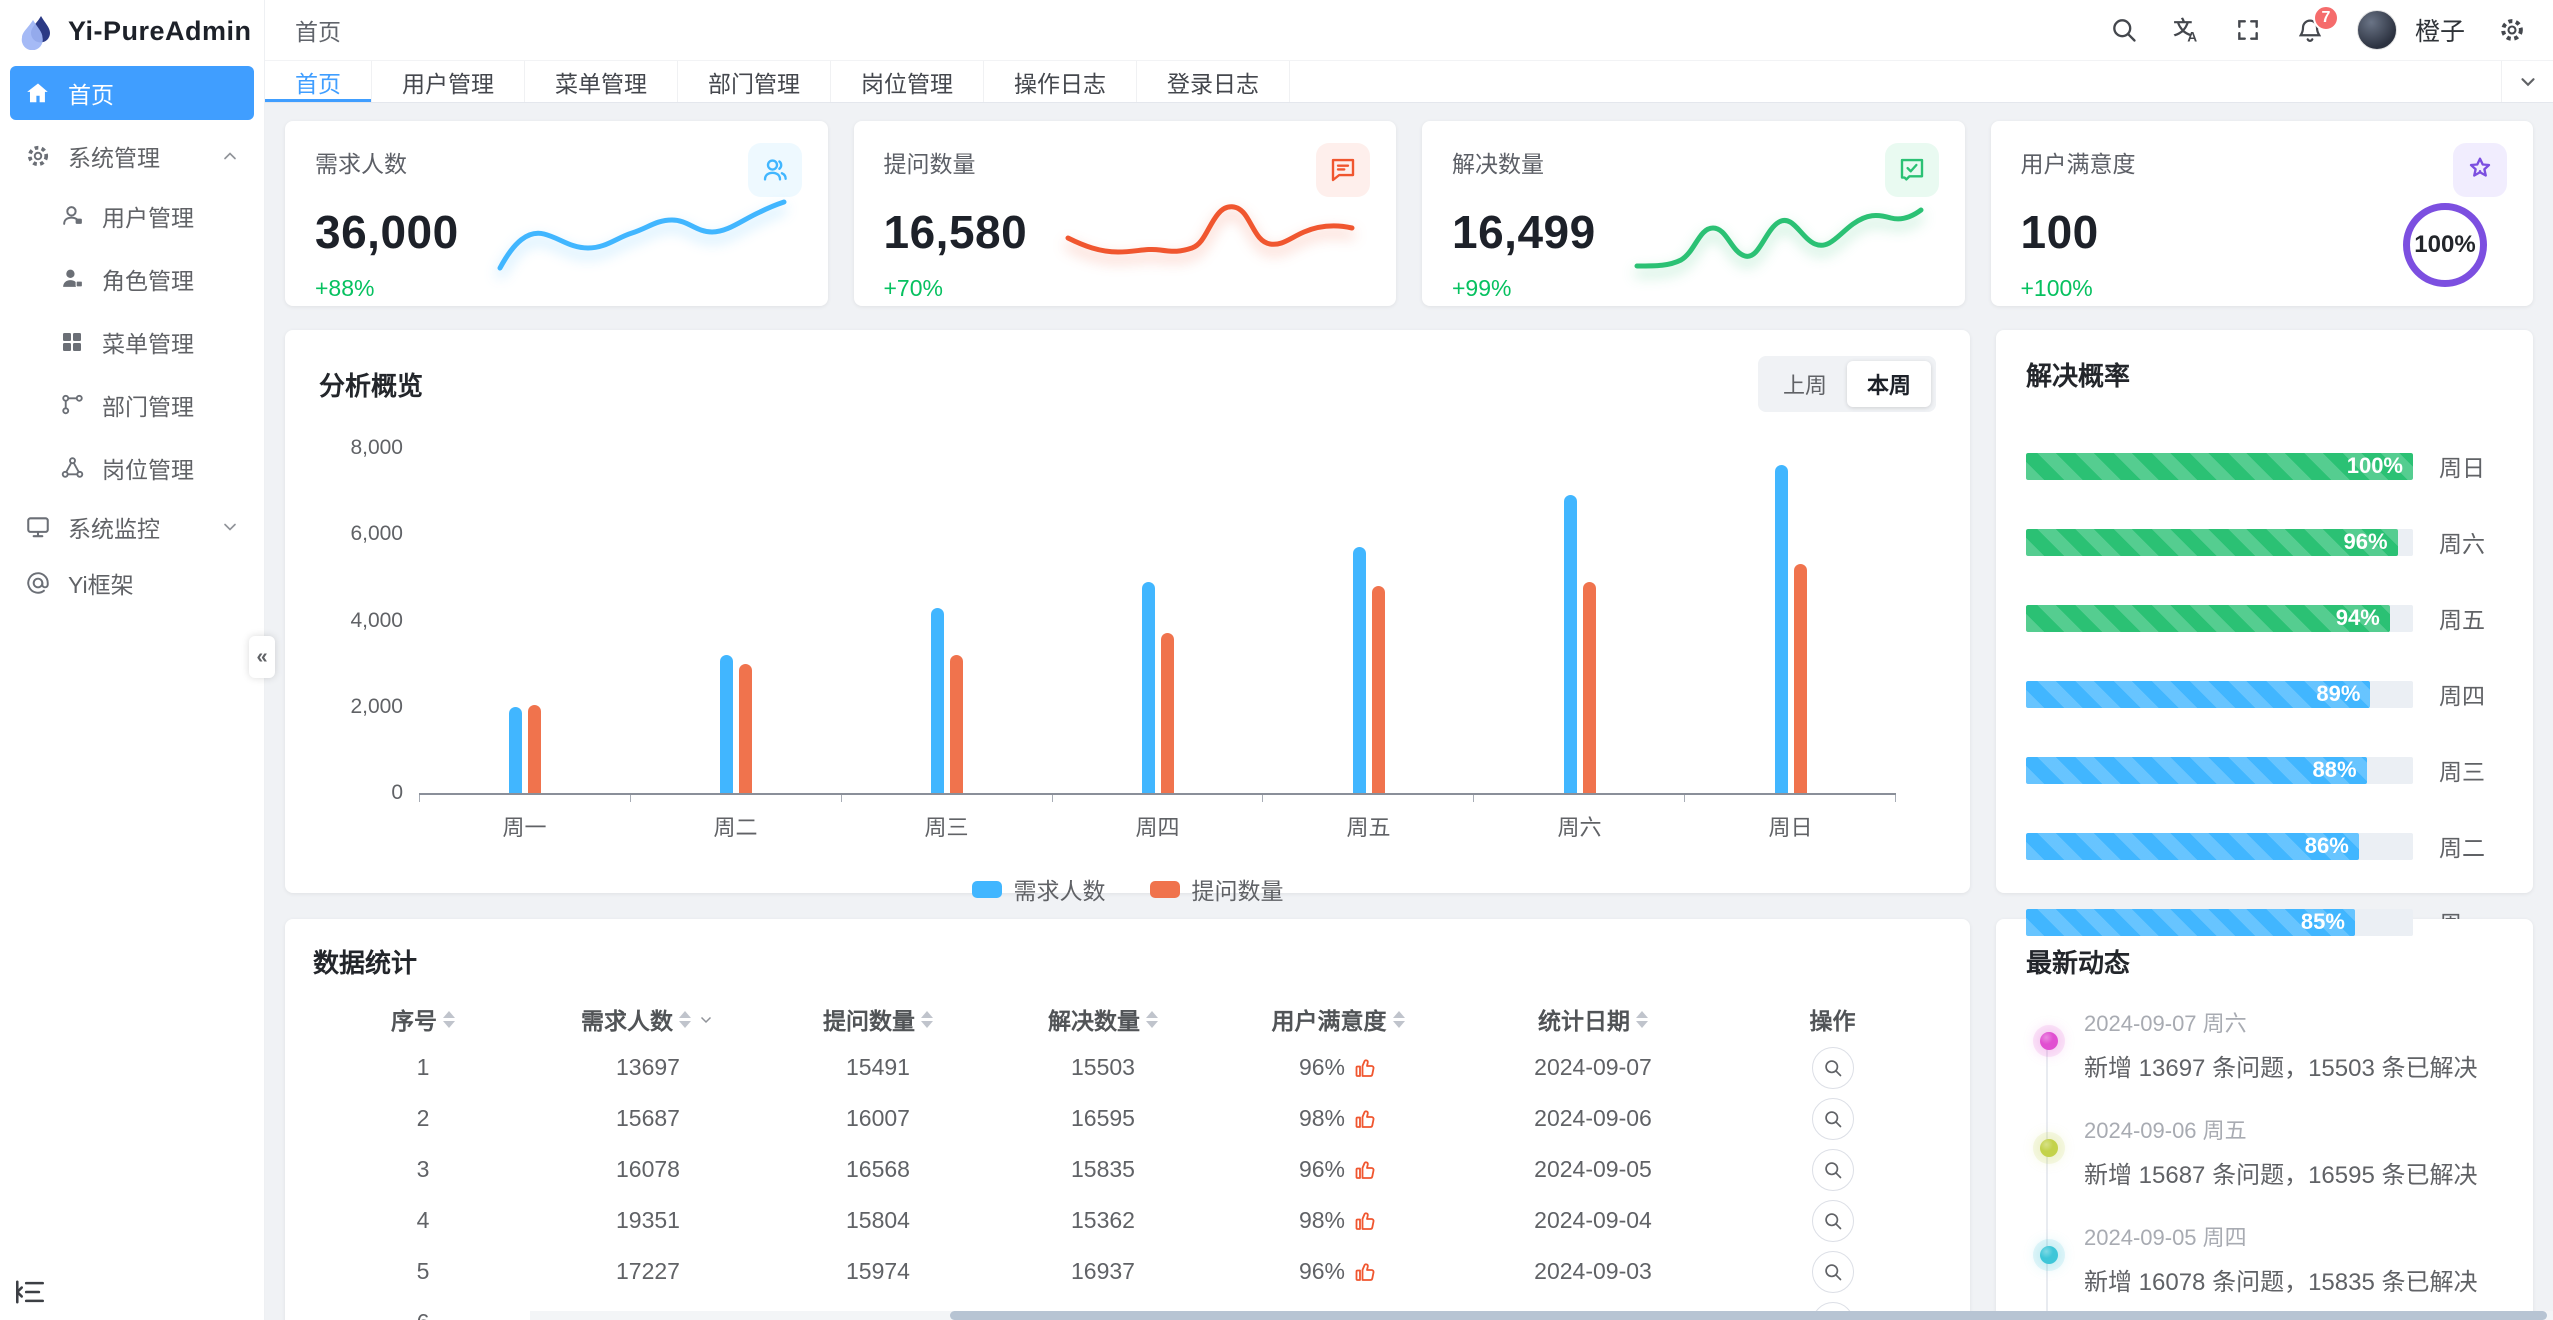 This screenshot has height=1320, width=2553. What do you see at coordinates (2527, 81) in the screenshot?
I see `tags-menu-chevron-icon` at bounding box center [2527, 81].